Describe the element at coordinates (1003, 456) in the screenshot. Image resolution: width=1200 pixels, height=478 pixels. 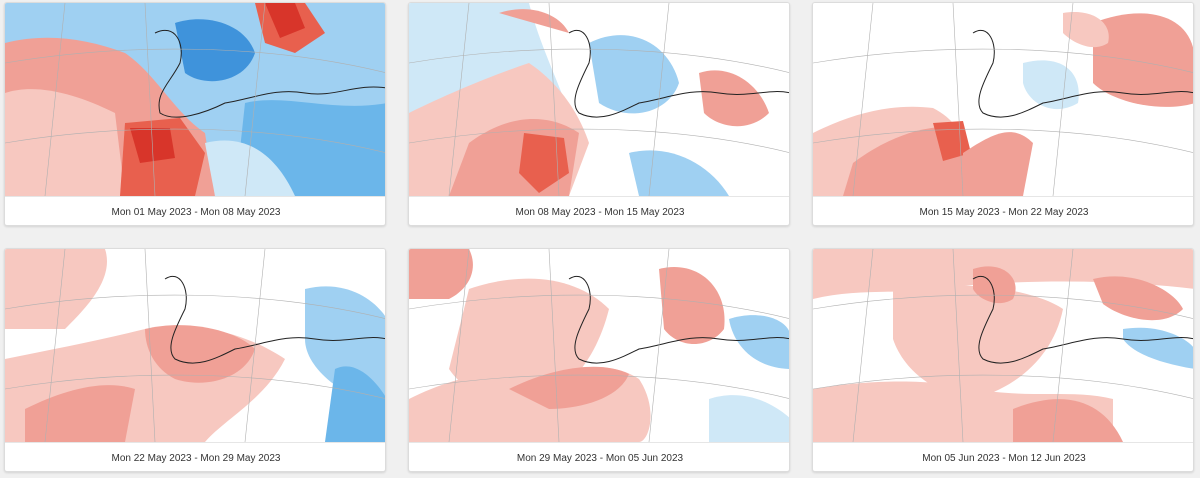
I see `forecast-period-label: Mon 05 Jun 2023 - Mon 12 Jun 2023` at that location.